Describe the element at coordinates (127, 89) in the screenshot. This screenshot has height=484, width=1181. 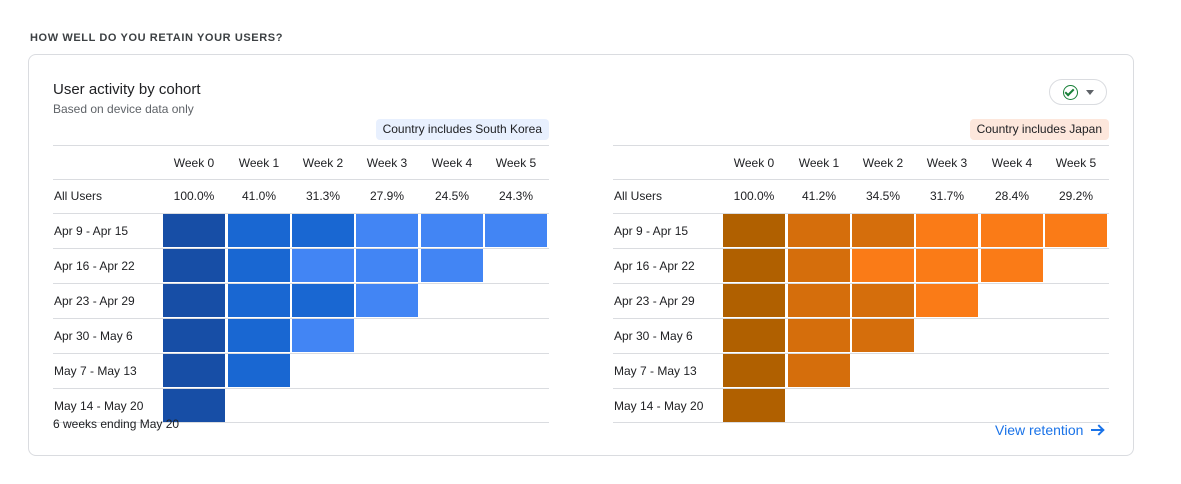
I see `card-title: User activity by cohort` at that location.